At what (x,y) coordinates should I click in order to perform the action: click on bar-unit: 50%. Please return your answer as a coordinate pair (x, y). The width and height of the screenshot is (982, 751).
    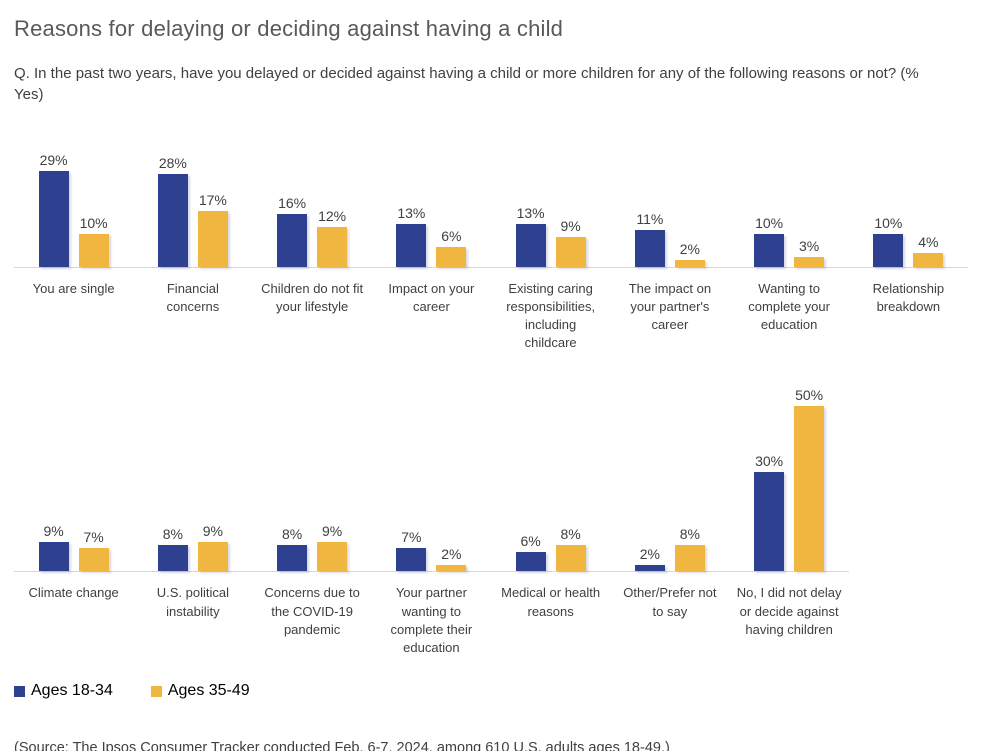
    Looking at the image, I should click on (809, 478).